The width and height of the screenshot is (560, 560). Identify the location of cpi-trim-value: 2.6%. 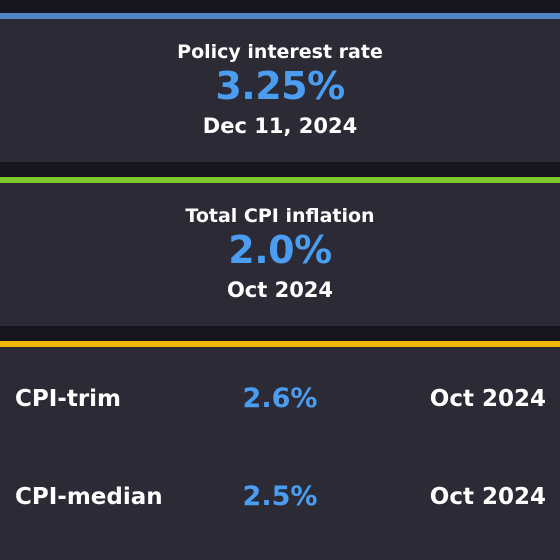
(280, 398).